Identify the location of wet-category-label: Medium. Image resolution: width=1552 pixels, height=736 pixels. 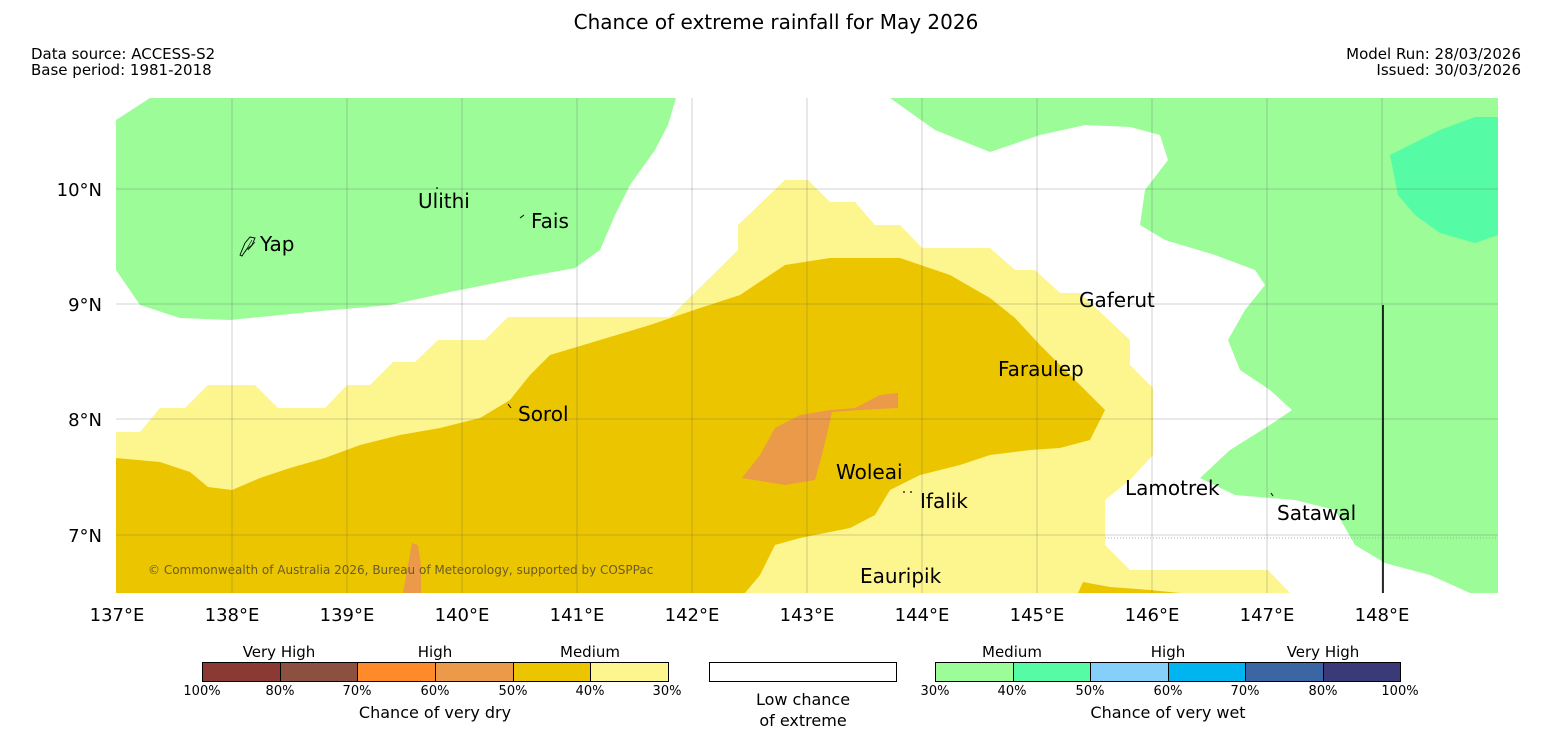
(1012, 652).